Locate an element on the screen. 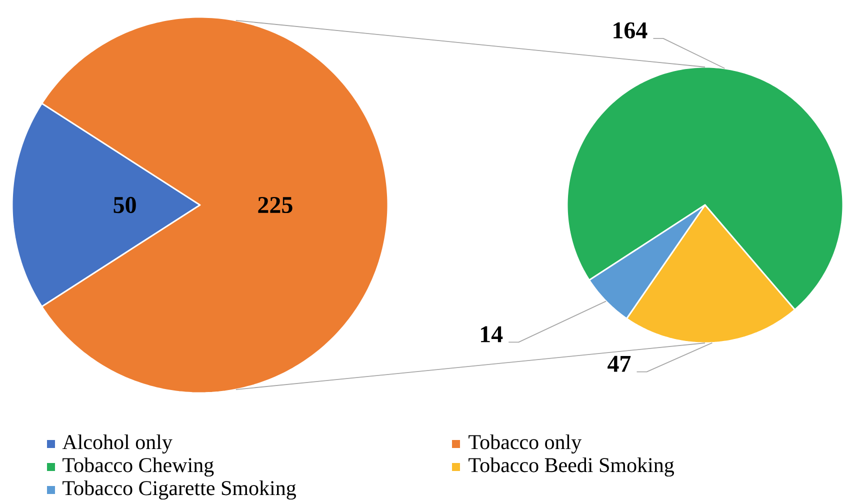 The image size is (846, 504). data-label: 164 is located at coordinates (631, 30).